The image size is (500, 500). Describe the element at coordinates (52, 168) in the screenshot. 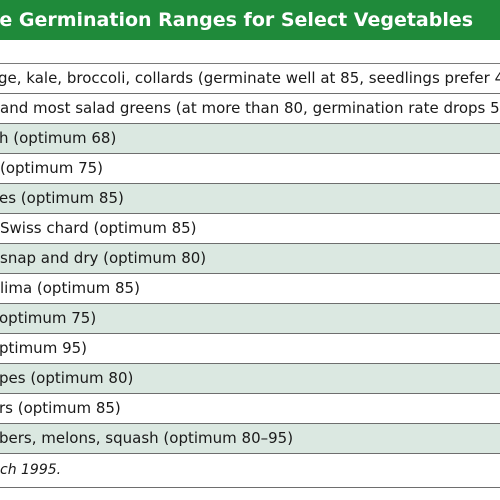

I see `row-text: (optimum 75)` at that location.